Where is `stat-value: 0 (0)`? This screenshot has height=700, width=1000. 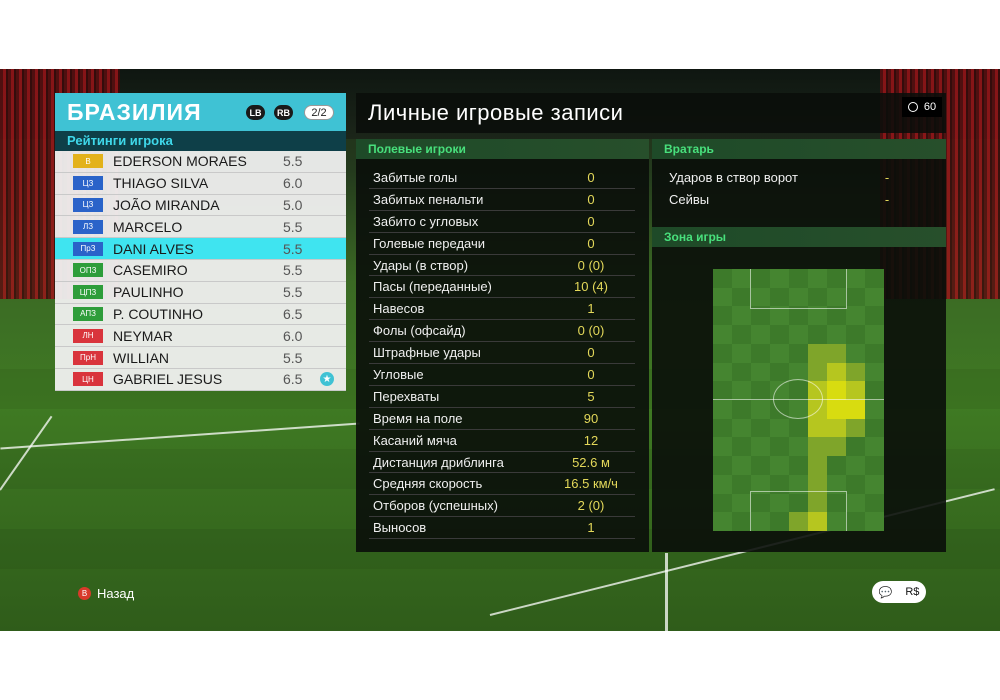
stat-value: 0 (0) is located at coordinates (591, 265).